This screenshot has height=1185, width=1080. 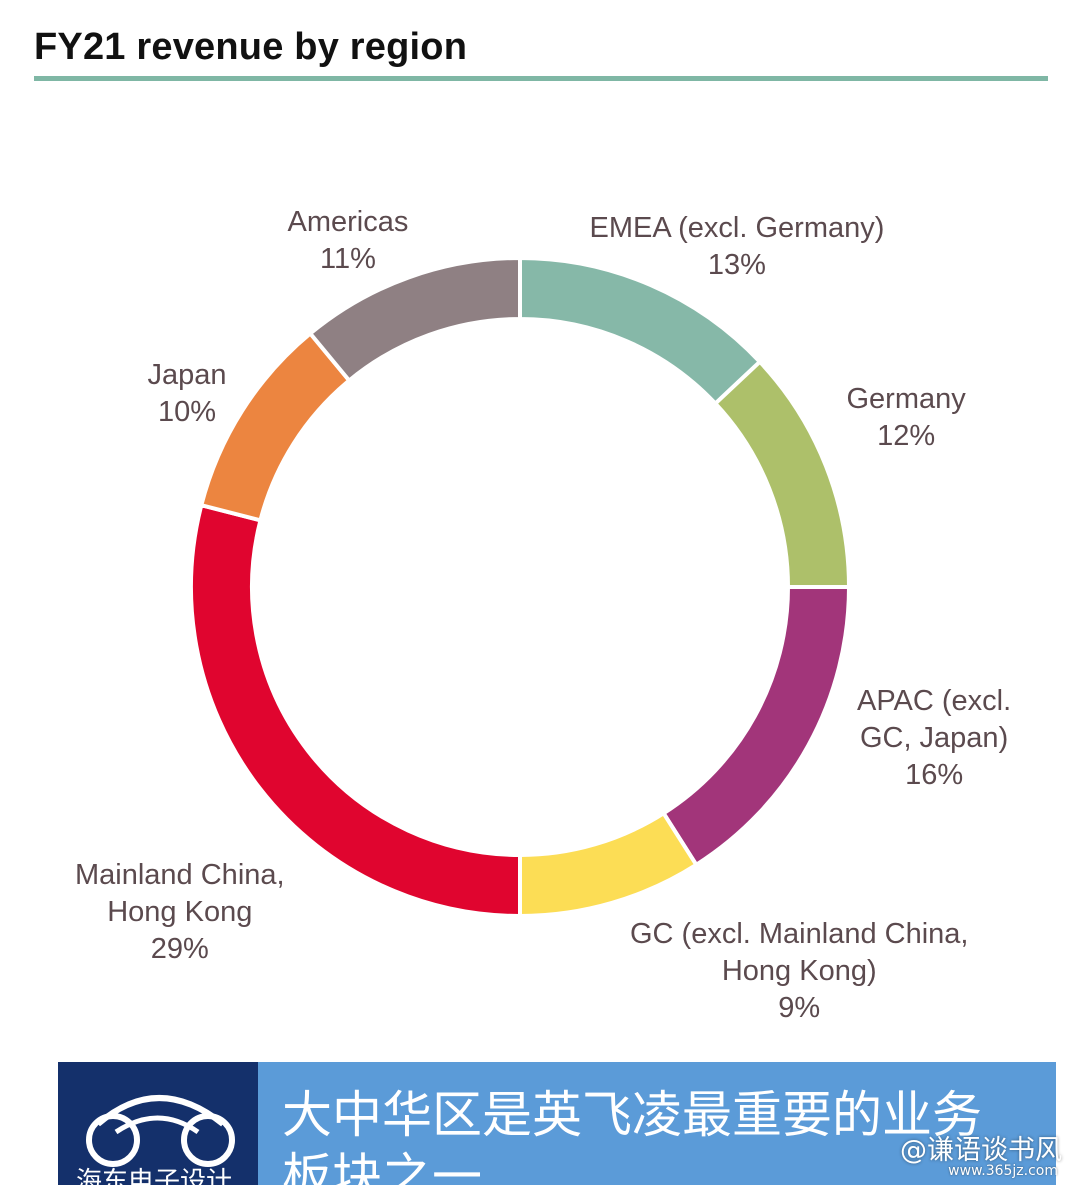 I want to click on slice-label-3: GC (excl. Mainland China, Hong Kong) 9%, so click(x=799, y=971).